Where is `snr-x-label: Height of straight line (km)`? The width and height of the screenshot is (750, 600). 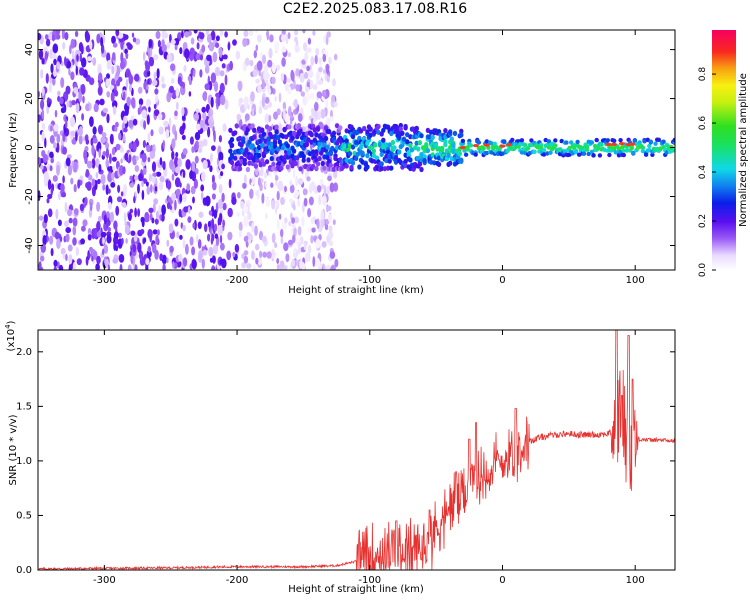
snr-x-label: Height of straight line (km) is located at coordinates (356, 589).